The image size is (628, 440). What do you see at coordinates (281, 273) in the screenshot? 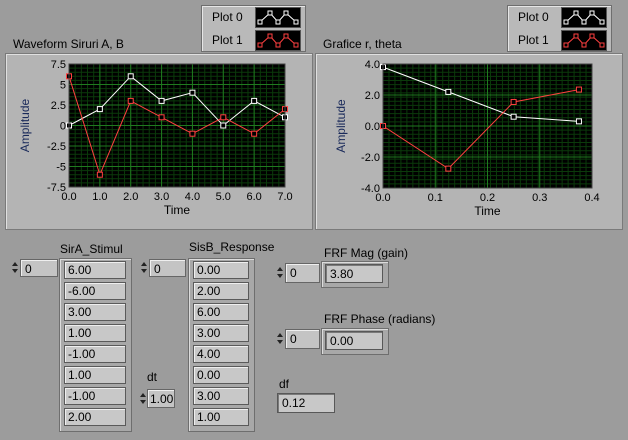
I see `frf-mag-index-spinner` at bounding box center [281, 273].